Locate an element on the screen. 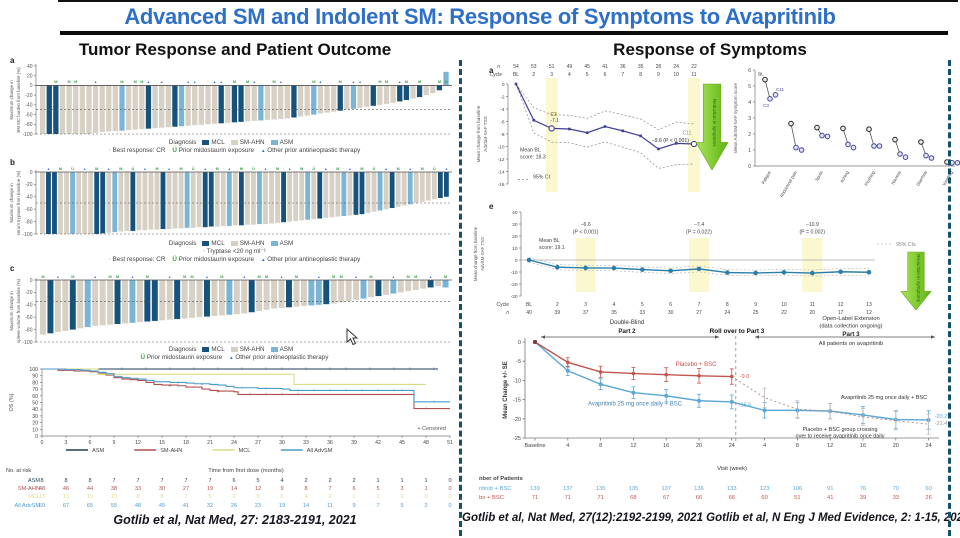 The height and width of the screenshot is (538, 960). svg-text: -30 is located at coordinates (514, 297).